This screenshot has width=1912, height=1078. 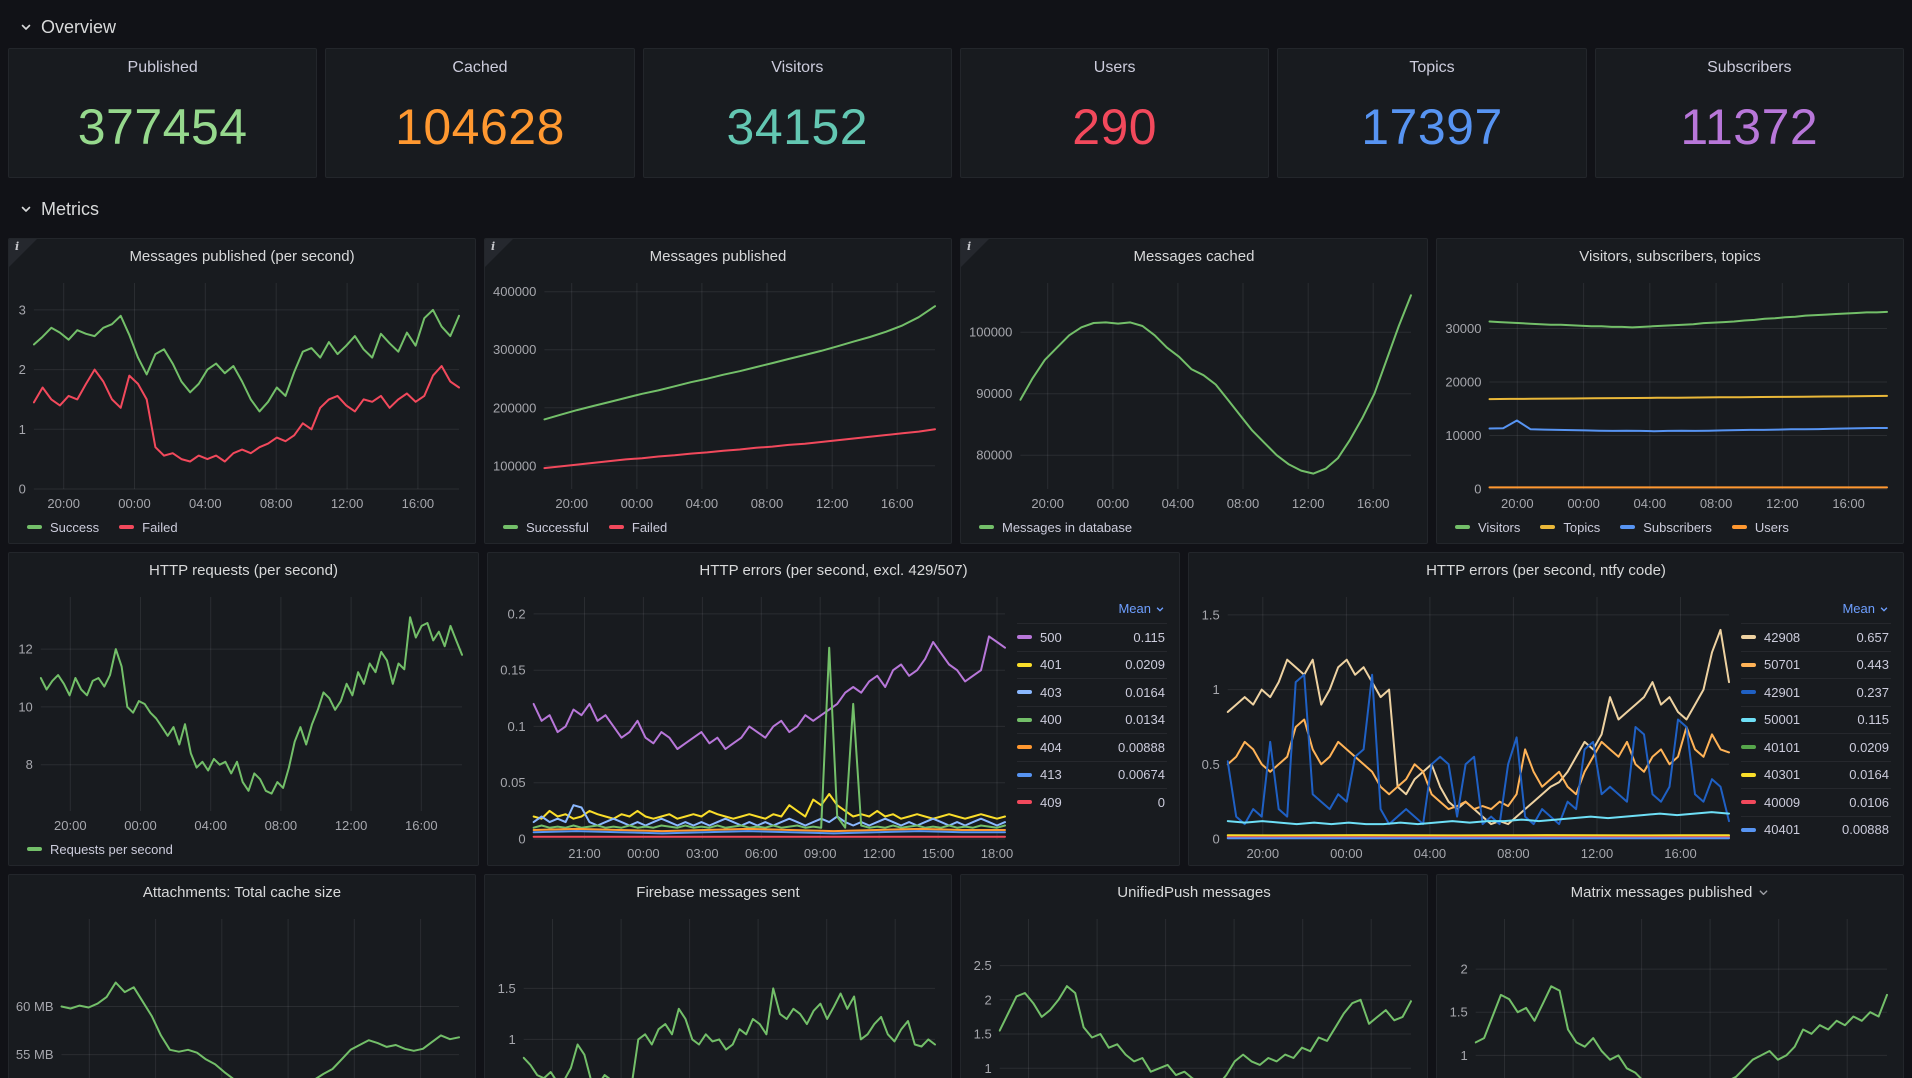 I want to click on panel-title: Messages published, so click(x=718, y=256).